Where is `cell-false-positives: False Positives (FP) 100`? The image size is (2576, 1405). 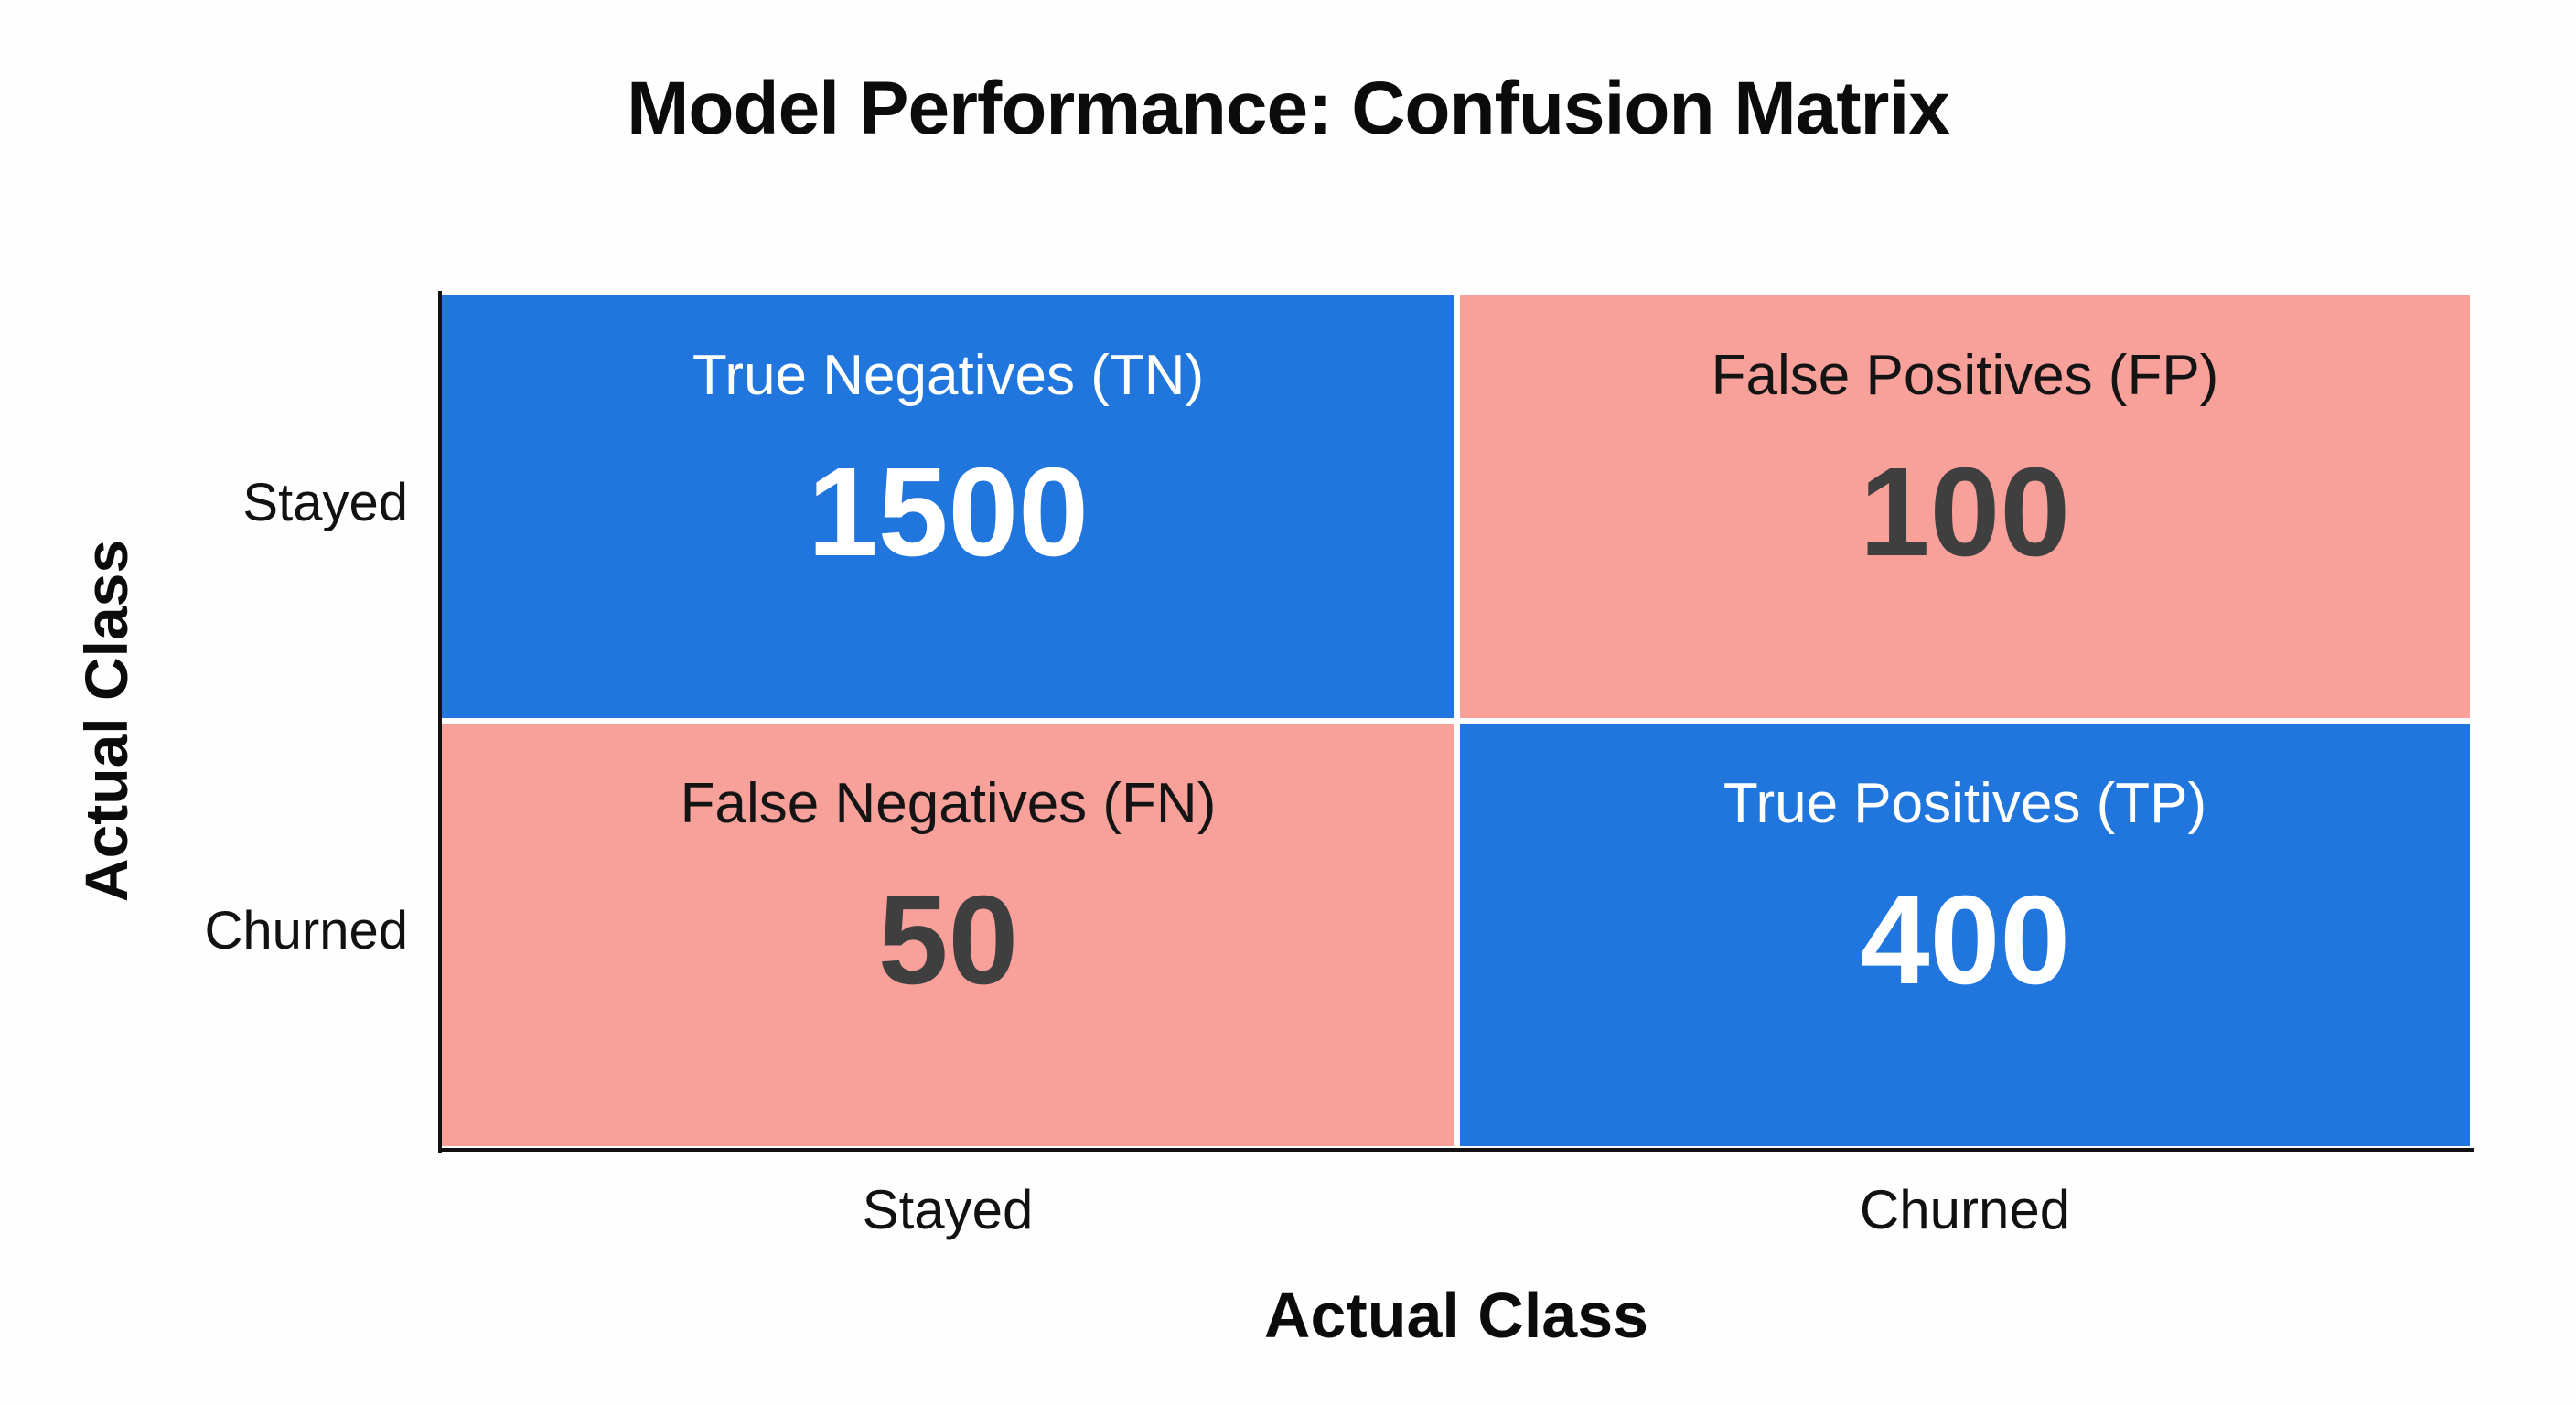 cell-false-positives: False Positives (FP) 100 is located at coordinates (1965, 506).